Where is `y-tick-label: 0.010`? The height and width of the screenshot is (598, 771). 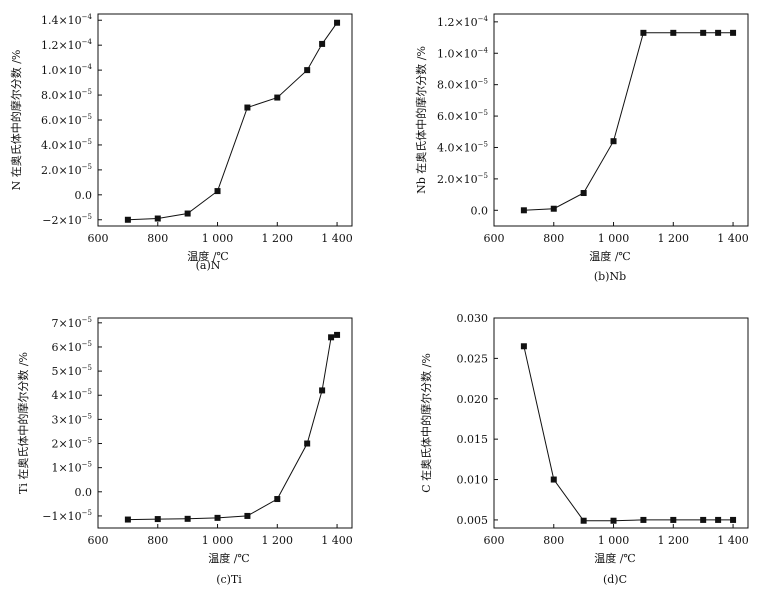 y-tick-label: 0.010 is located at coordinates (473, 480).